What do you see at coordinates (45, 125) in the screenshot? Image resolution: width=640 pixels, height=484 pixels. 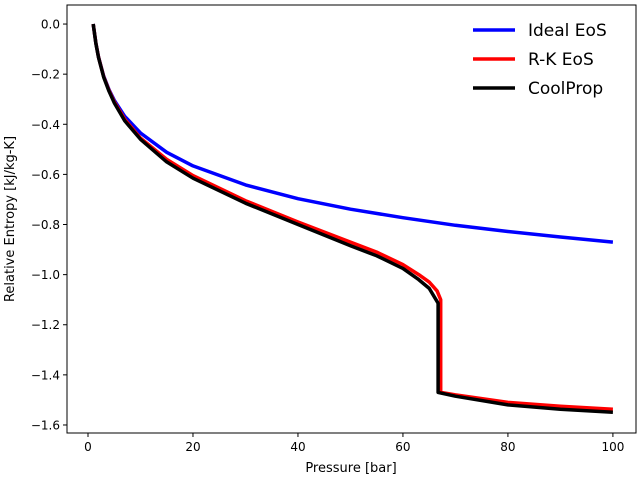 I see `y-tick-label: −0.4` at bounding box center [45, 125].